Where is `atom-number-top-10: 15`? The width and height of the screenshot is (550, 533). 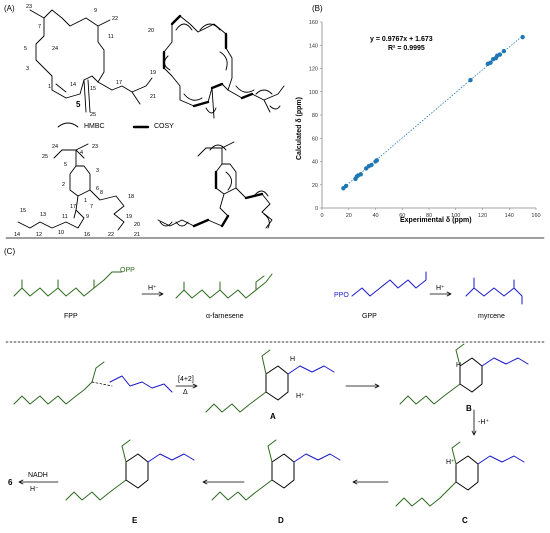
atom-number-top-10: 15 is located at coordinates (93, 89).